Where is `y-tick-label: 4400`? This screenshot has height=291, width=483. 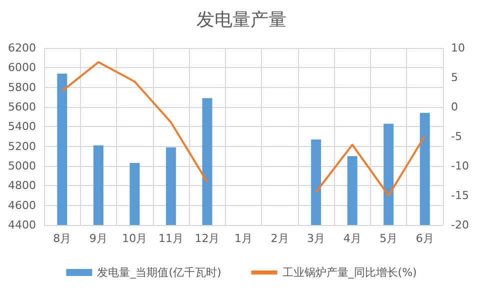 y-tick-label: 4400 is located at coordinates (22, 225).